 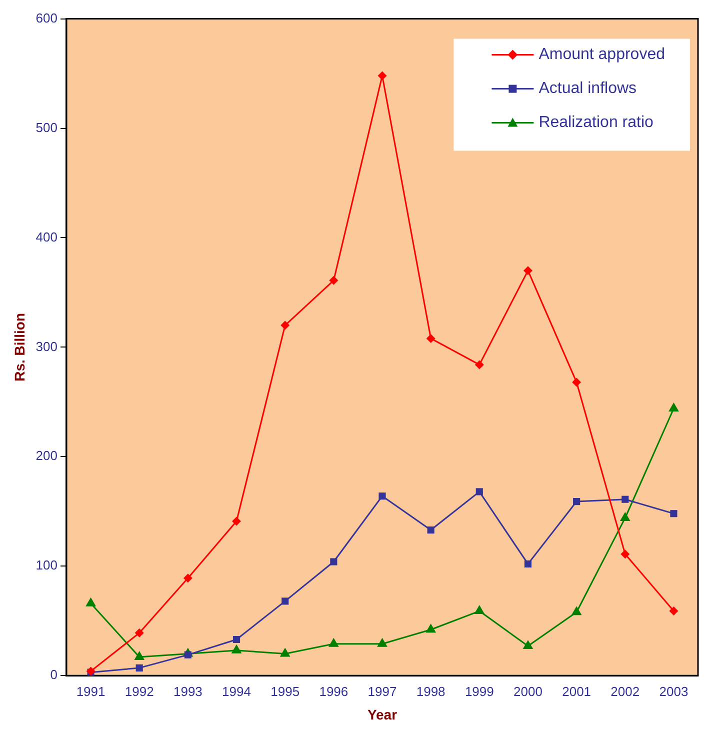 I want to click on x-tick-label: 2002, so click(x=625, y=691).